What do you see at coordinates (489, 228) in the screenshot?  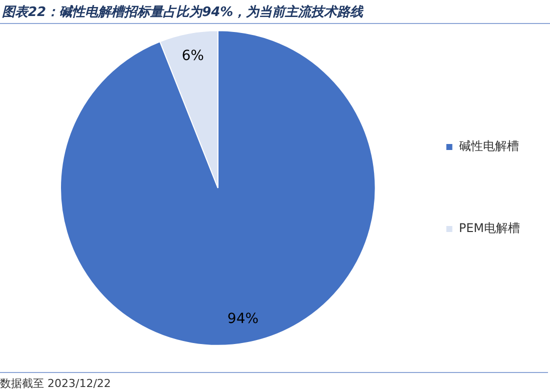 I see `legend-label: PEM电解槽` at bounding box center [489, 228].